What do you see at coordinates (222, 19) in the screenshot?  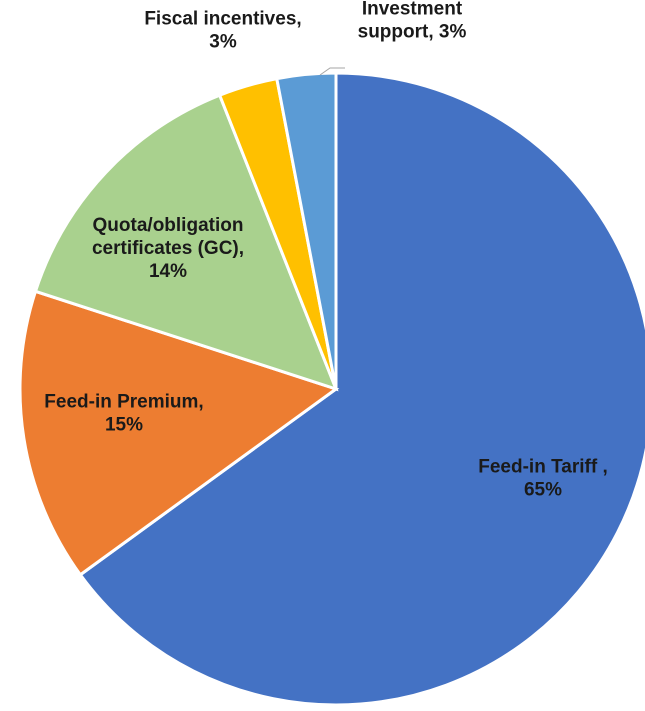 I see `slice-label-line: Fiscal incentives,` at bounding box center [222, 19].